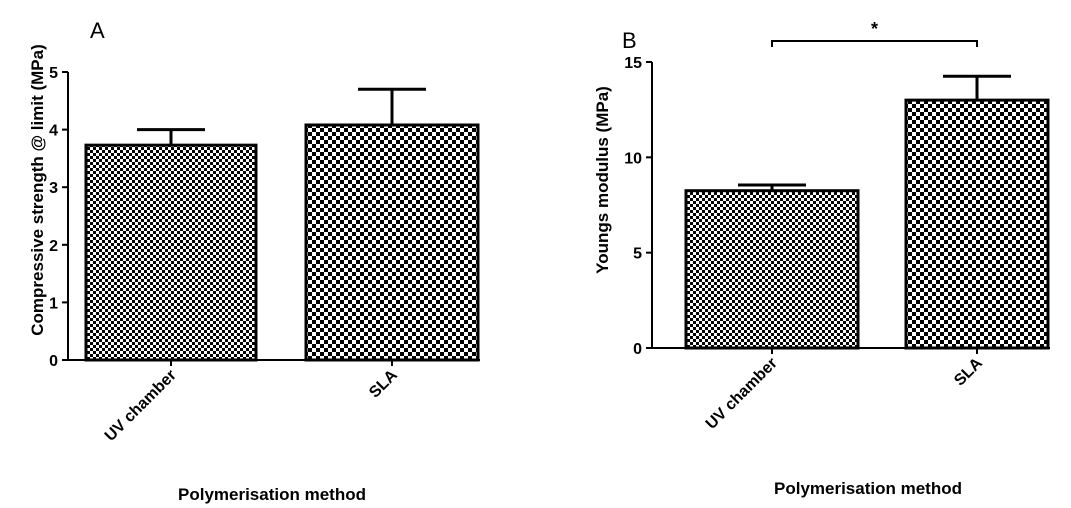  What do you see at coordinates (977, 224) in the screenshot?
I see `panel-b-bar-sla` at bounding box center [977, 224].